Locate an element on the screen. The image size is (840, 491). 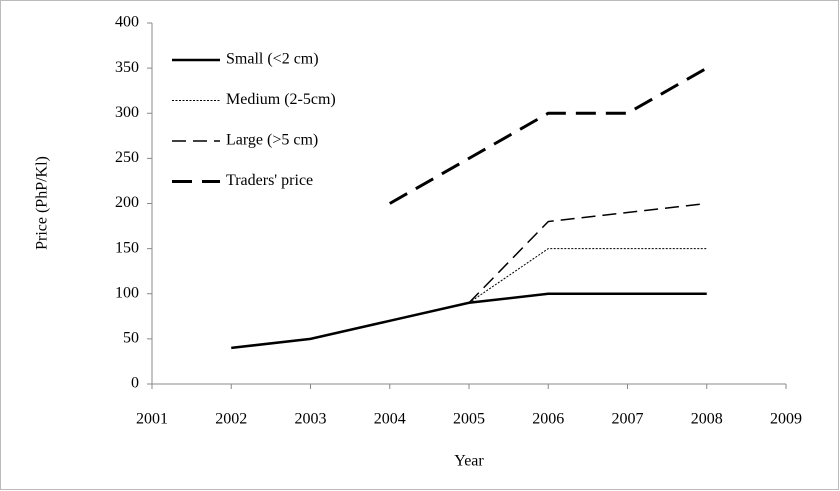
x-tick-label: 2006 is located at coordinates (548, 419).